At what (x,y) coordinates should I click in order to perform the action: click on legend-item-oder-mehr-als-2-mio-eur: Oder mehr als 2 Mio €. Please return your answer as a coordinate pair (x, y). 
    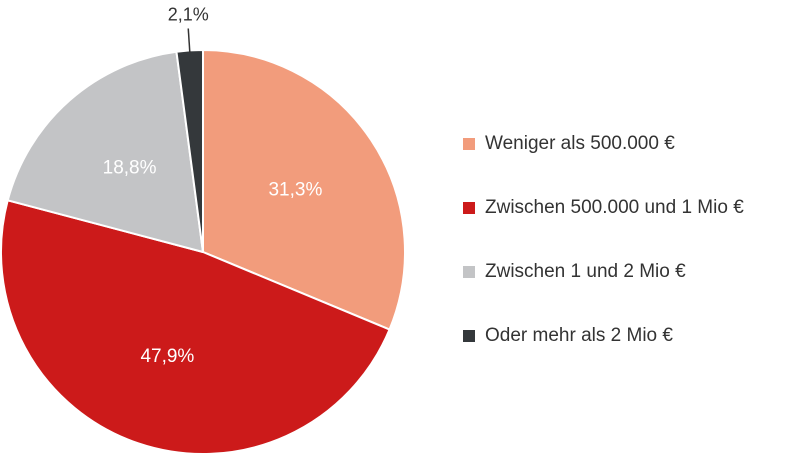
    Looking at the image, I should click on (568, 335).